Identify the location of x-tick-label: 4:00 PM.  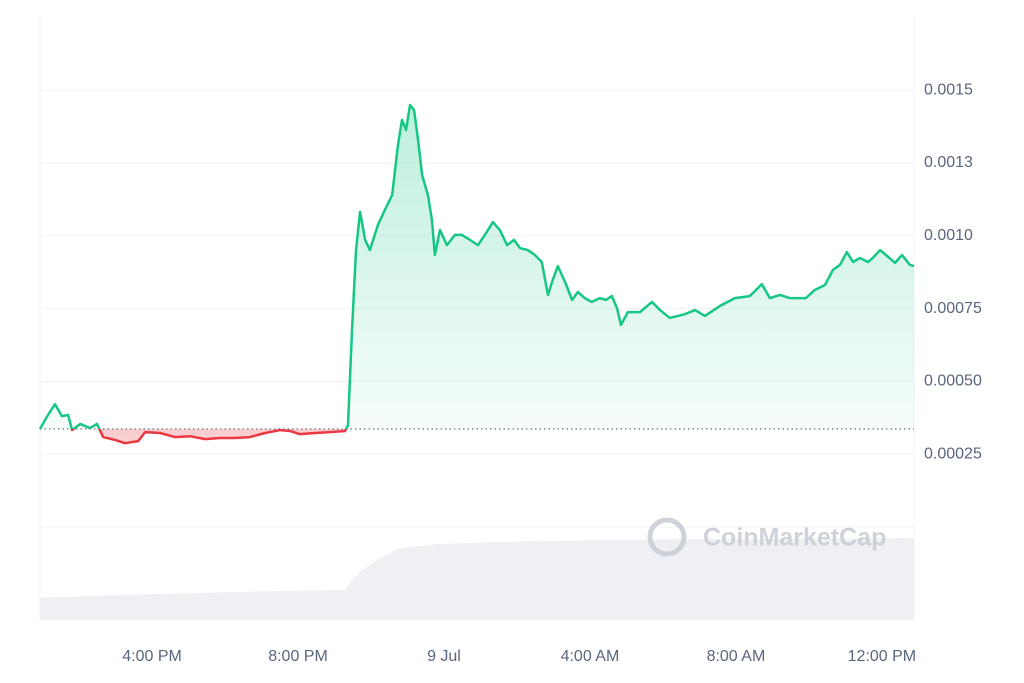
(152, 656).